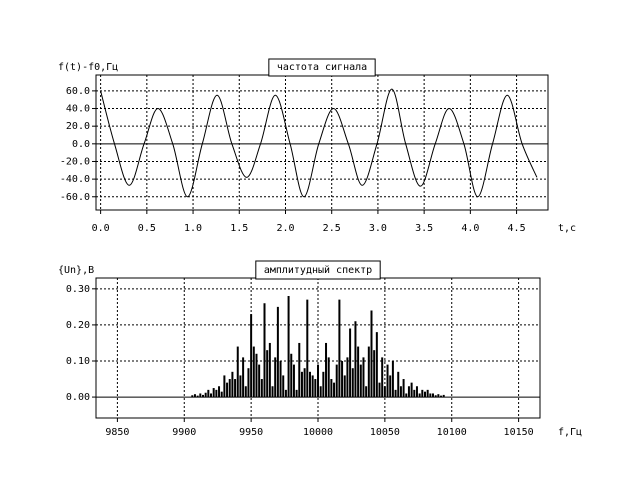  What do you see at coordinates (81, 144) in the screenshot?
I see `y-tick-label: 0.0` at bounding box center [81, 144].